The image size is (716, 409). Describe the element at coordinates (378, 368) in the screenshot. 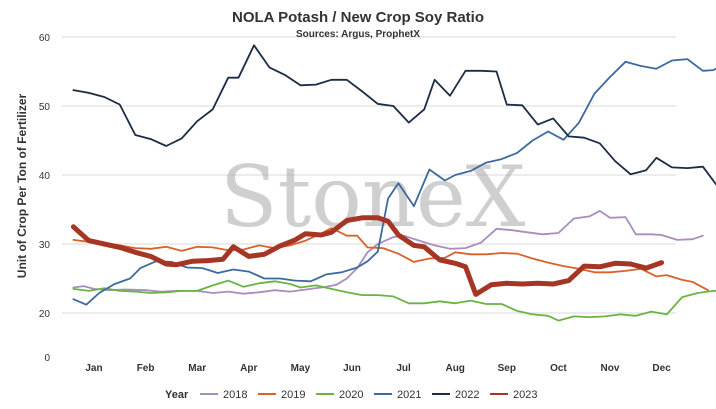

I see `x-axis-ticks: Jan Feb Mar Apr May Jun Jul Aug Sep Oct Nov Dec` at that location.